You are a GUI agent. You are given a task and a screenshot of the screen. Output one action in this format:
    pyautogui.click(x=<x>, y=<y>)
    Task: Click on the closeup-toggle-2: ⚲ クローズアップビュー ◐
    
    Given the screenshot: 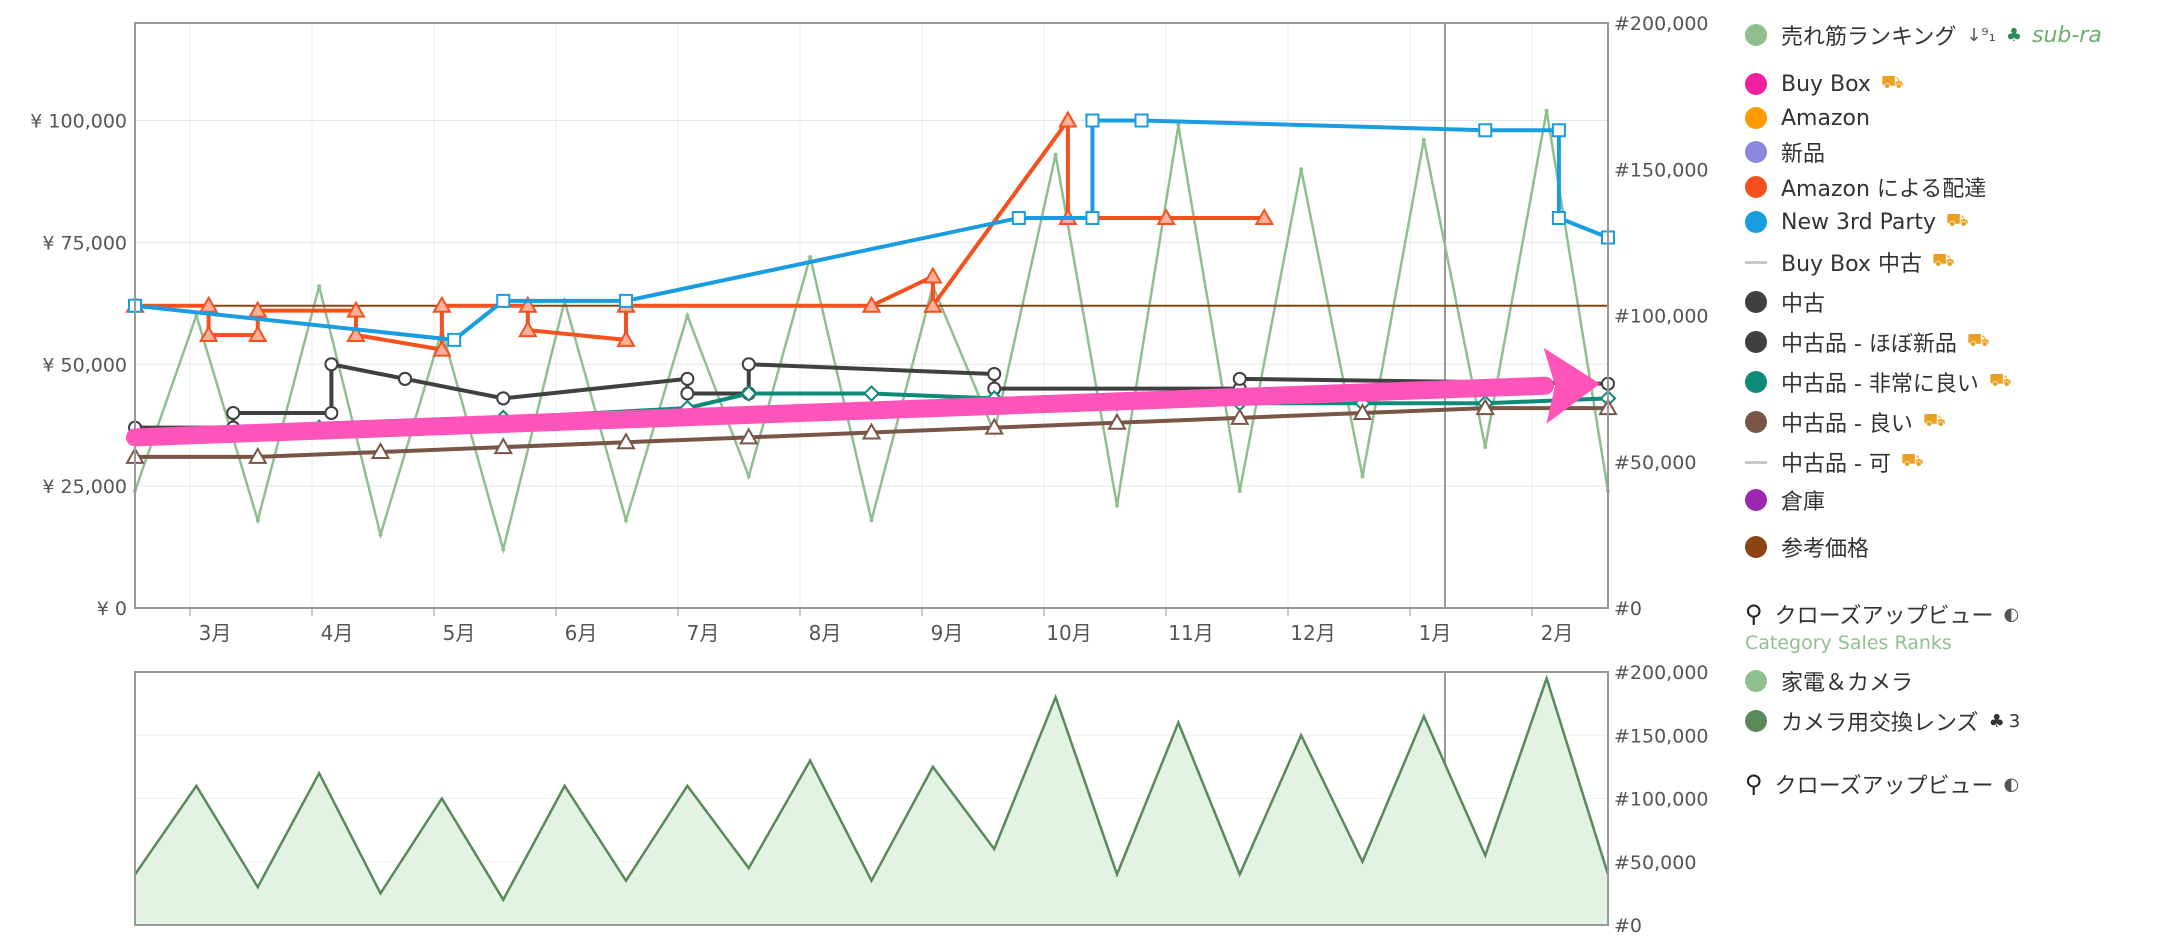 What is the action you would take?
    pyautogui.click(x=1882, y=784)
    